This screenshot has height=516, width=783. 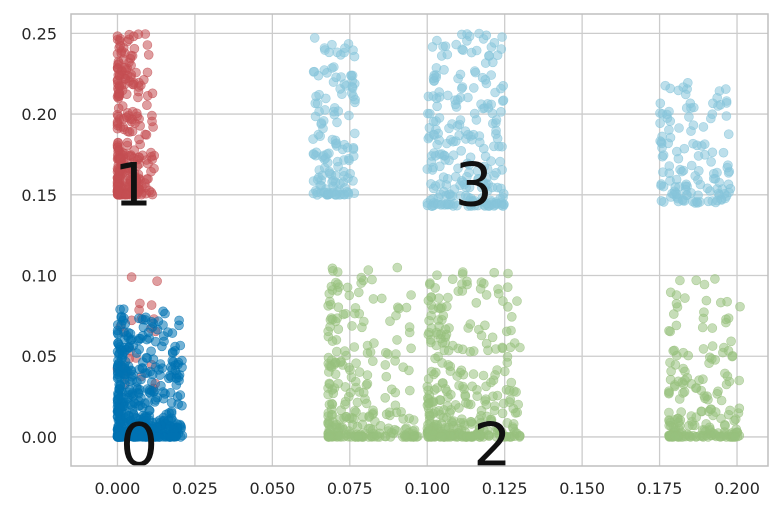 I want to click on x-tick-label: 0.025, so click(x=195, y=488).